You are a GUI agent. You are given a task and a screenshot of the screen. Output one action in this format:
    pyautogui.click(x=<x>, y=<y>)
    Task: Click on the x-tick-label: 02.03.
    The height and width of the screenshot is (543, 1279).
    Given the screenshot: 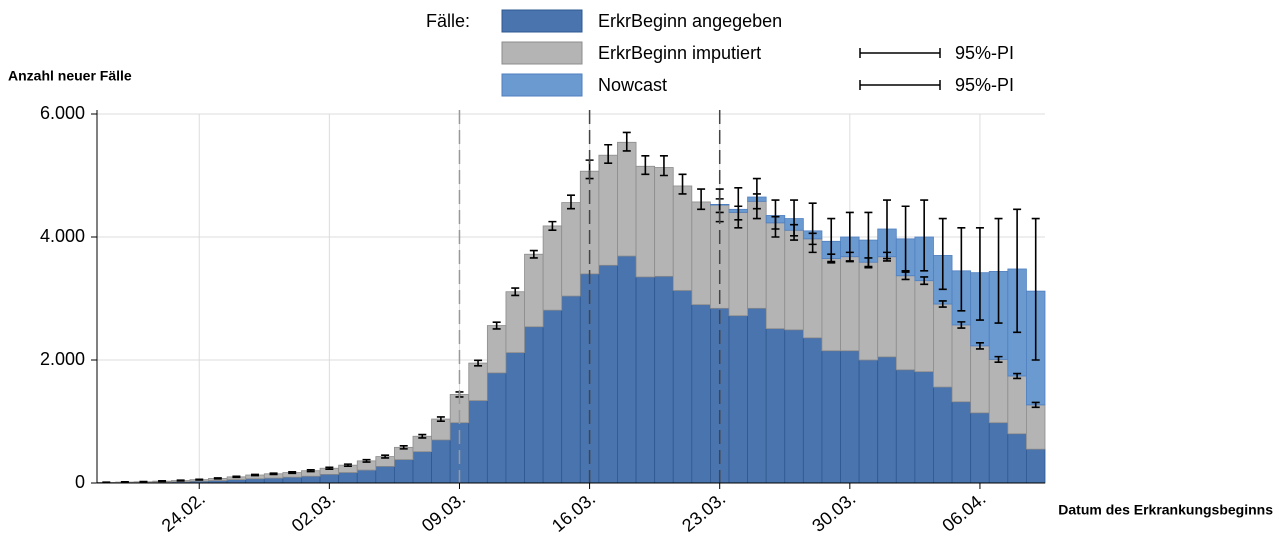 What is the action you would take?
    pyautogui.click(x=313, y=511)
    